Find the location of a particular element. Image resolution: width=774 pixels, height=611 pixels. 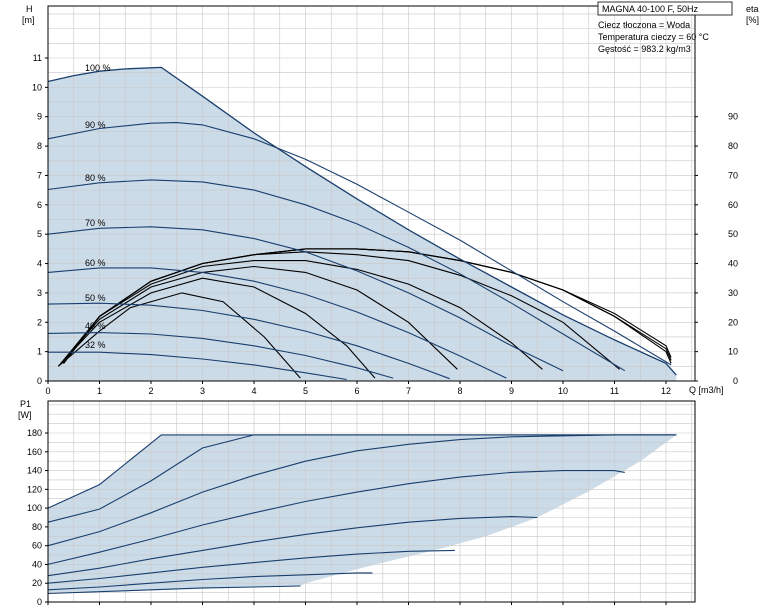

speed-label-60: 60 % is located at coordinates (95, 263).